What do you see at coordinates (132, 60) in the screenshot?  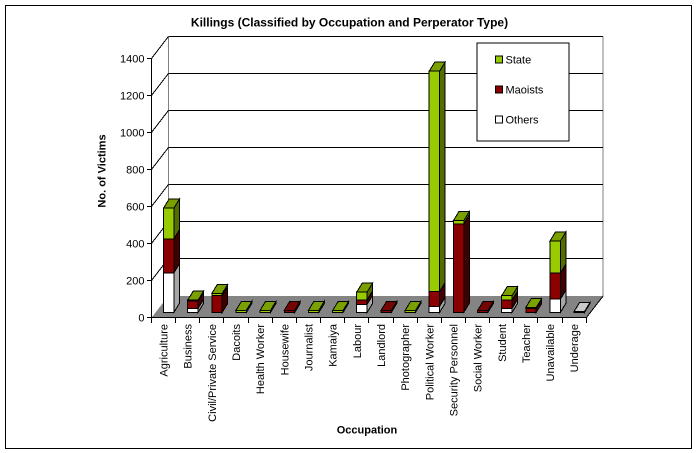 I see `svg-text: 1400` at bounding box center [132, 60].